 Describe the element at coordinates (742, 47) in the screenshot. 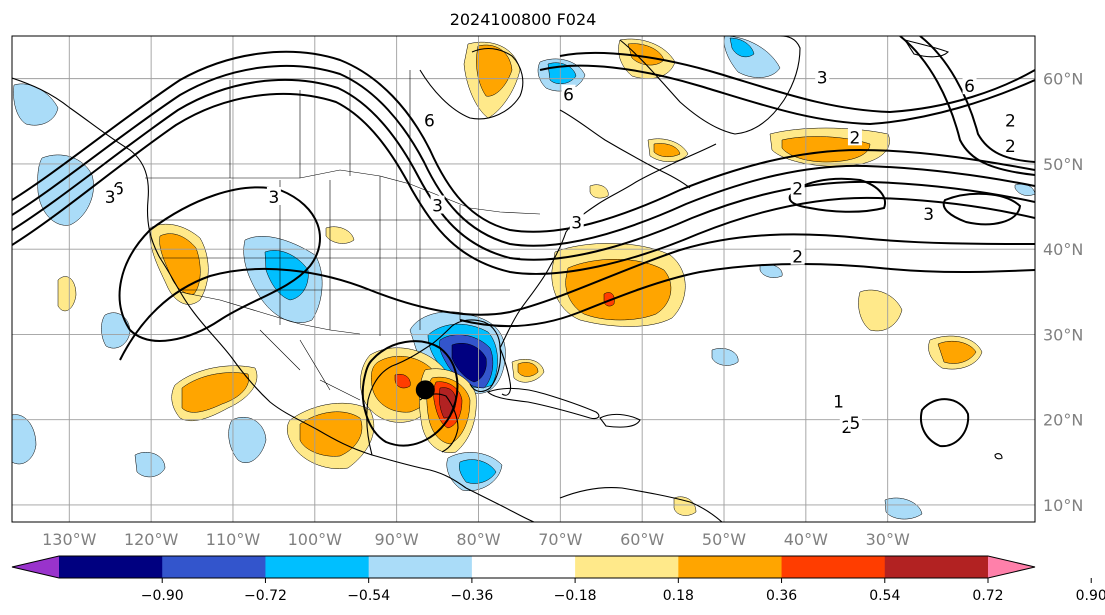

I see `negative-region-canada-north-core` at that location.